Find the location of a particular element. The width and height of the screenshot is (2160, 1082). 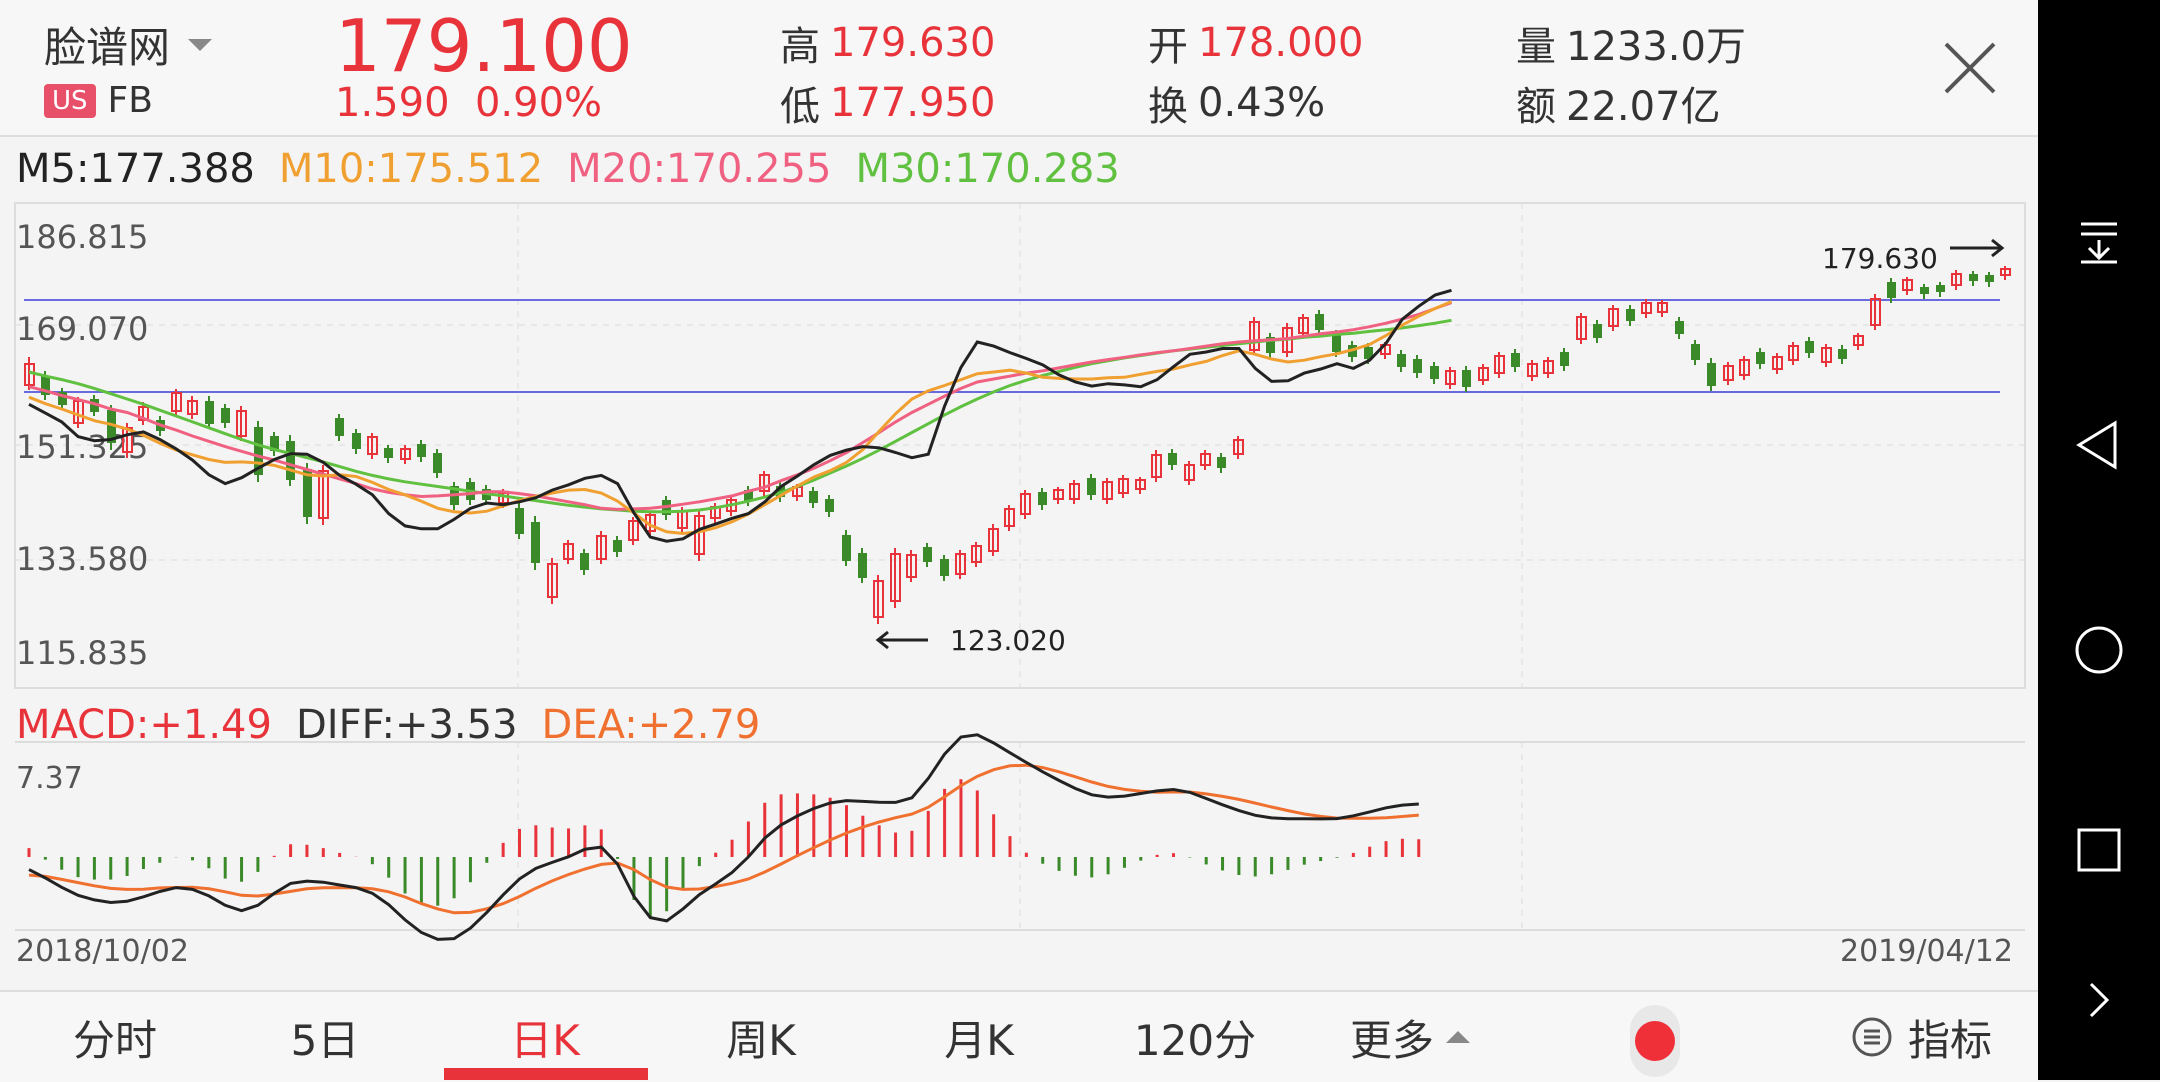

y-tick: 169.070 is located at coordinates (82, 329).